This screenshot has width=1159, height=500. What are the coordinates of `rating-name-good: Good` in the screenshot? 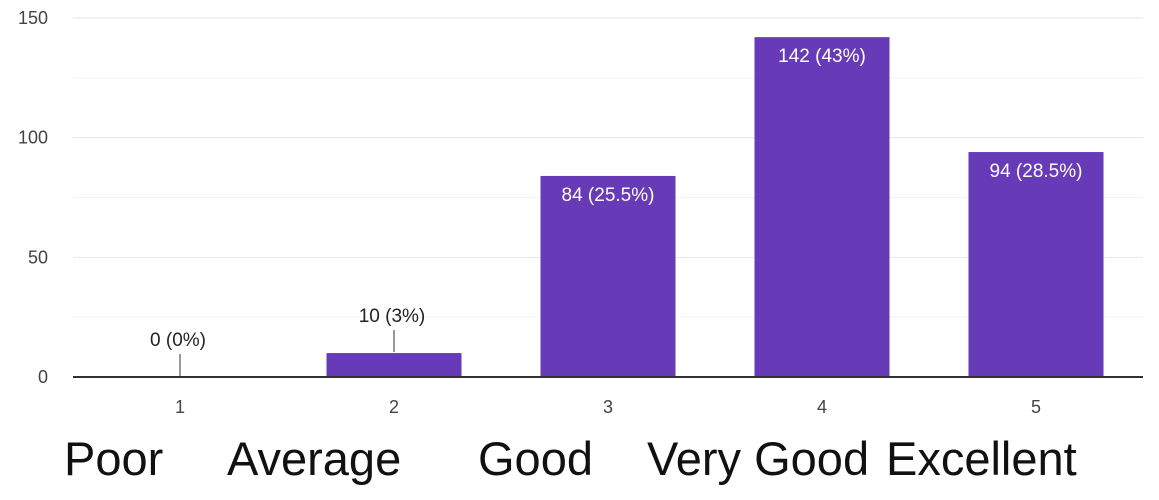 It's located at (535, 458).